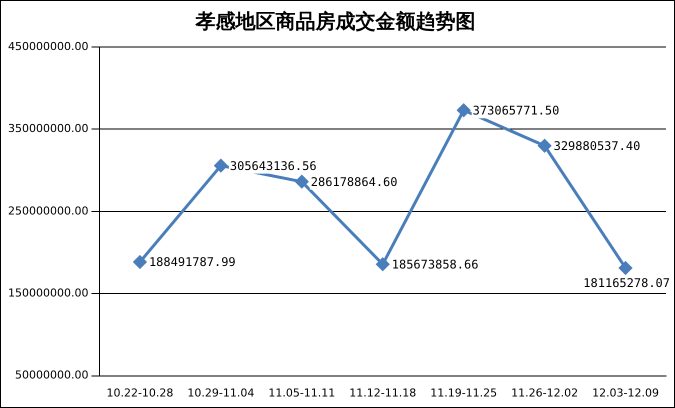 This screenshot has height=408, width=675. Describe the element at coordinates (273, 165) in the screenshot. I see `data-label: 305643136.56` at that location.